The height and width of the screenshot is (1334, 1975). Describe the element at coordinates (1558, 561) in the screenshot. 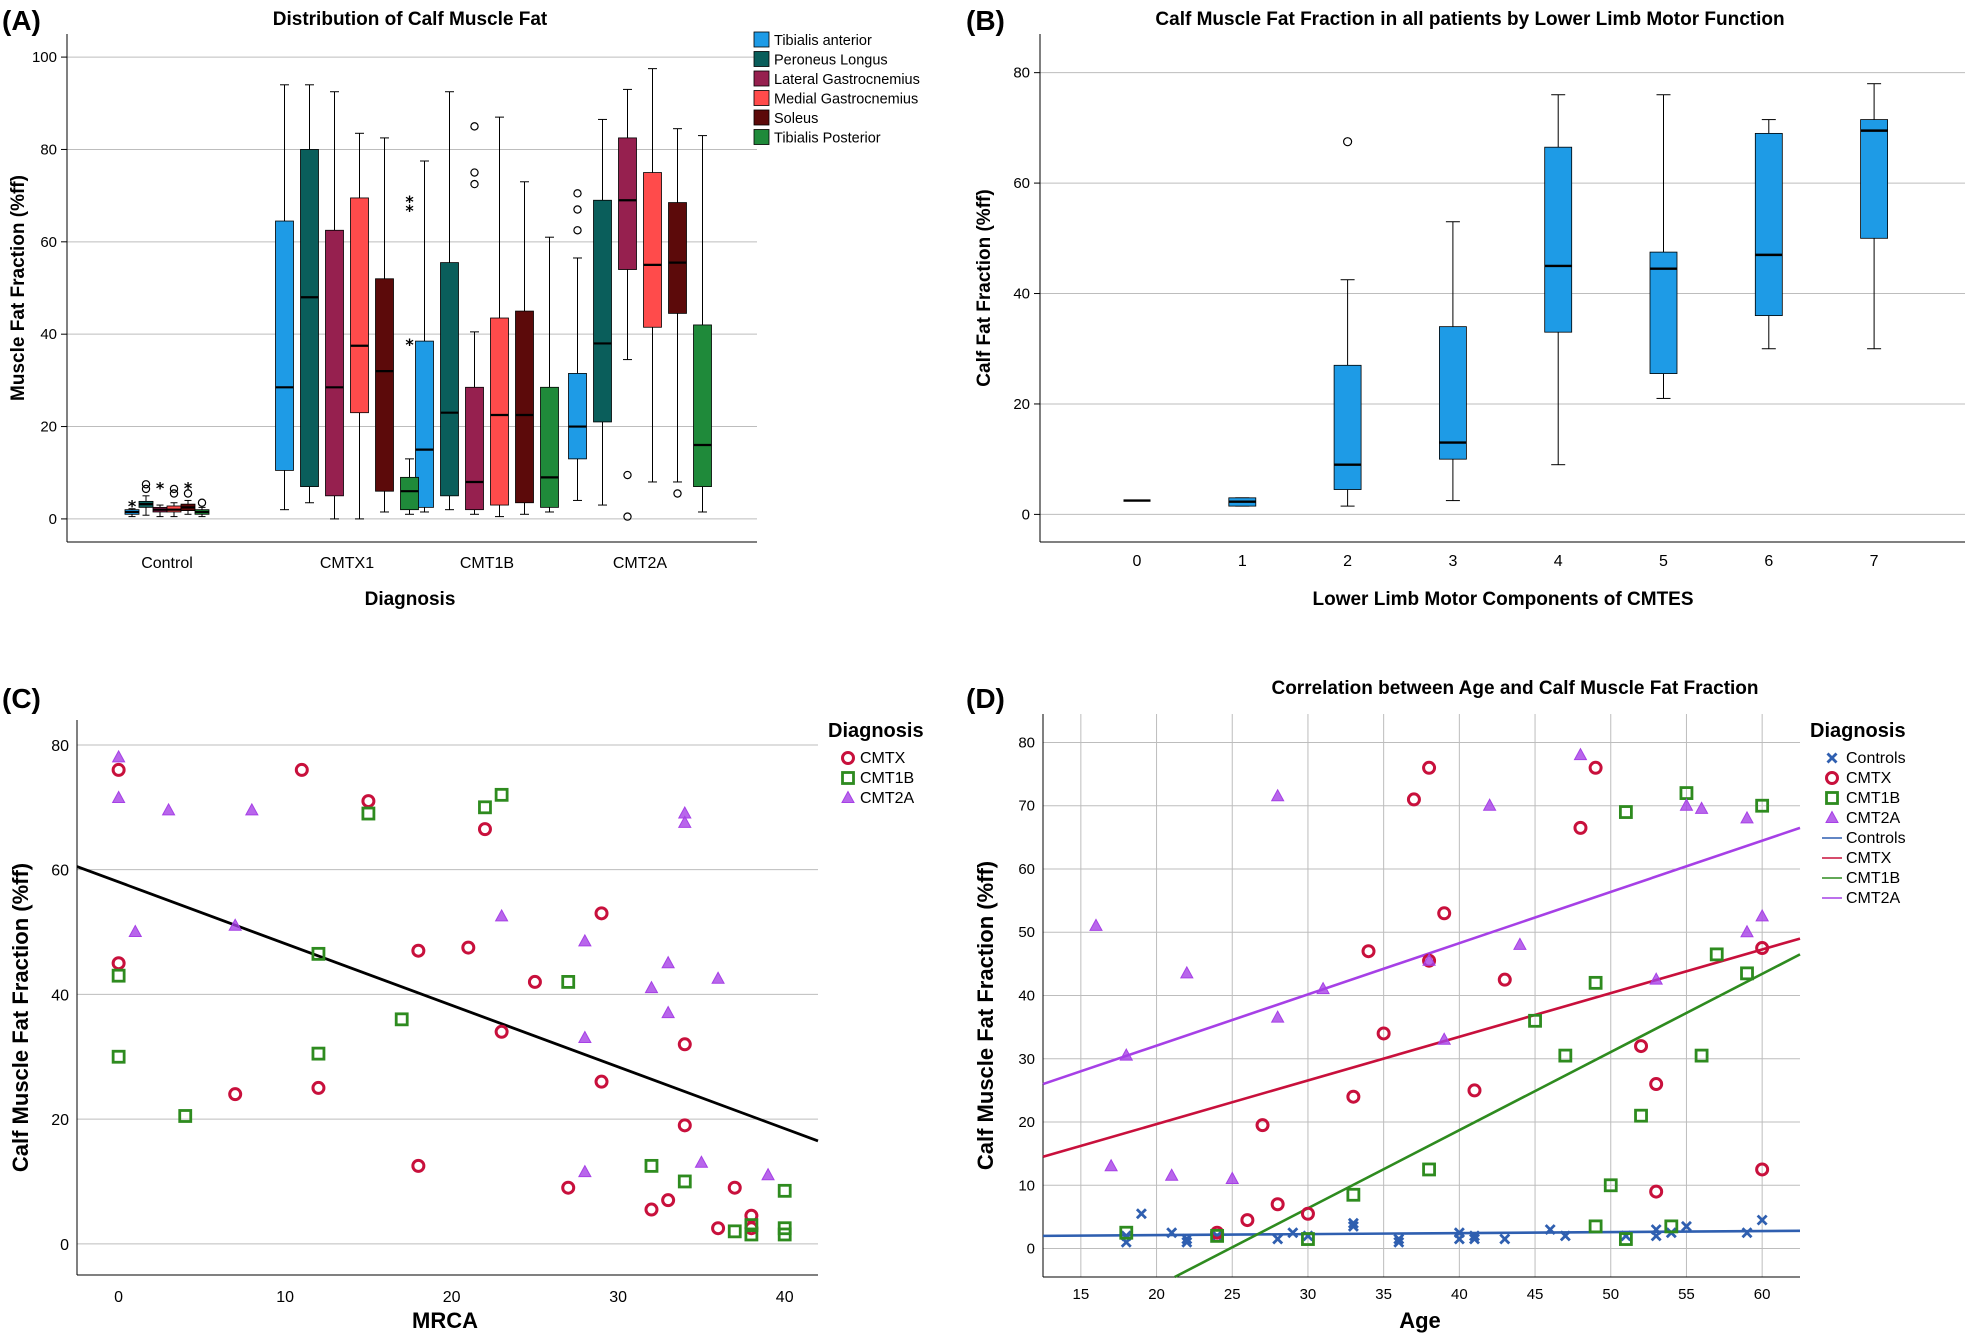

I see `x-tick-label: 4` at that location.